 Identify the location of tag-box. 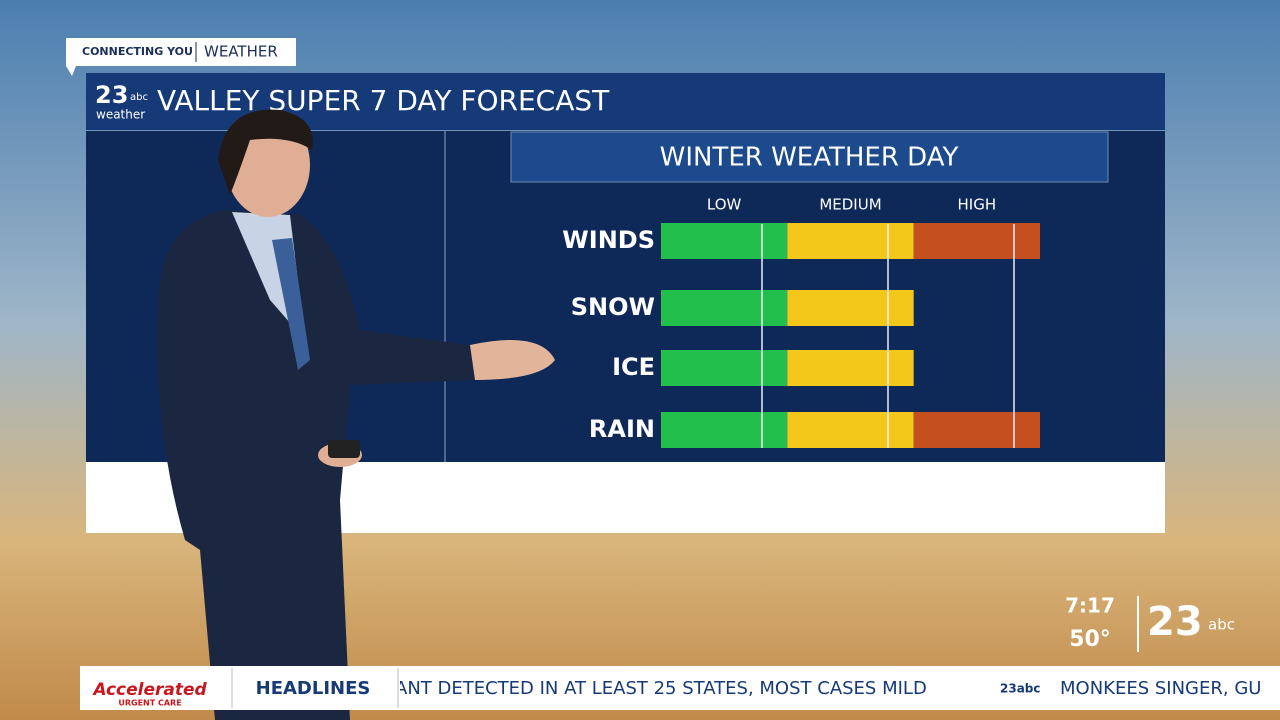
(181, 52).